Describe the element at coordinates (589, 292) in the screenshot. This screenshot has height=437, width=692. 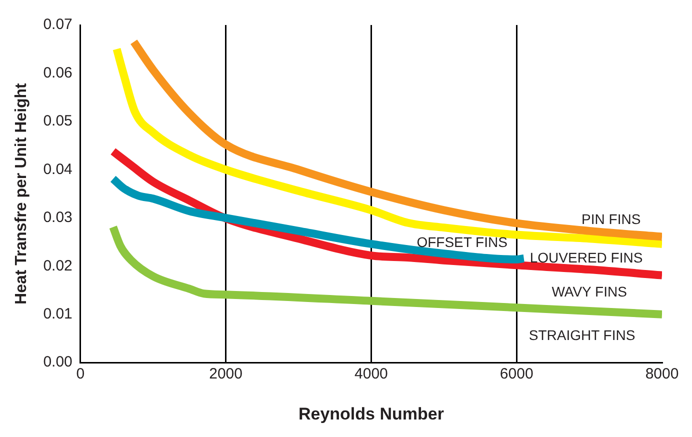
I see `series-label: WAVY FINS` at that location.